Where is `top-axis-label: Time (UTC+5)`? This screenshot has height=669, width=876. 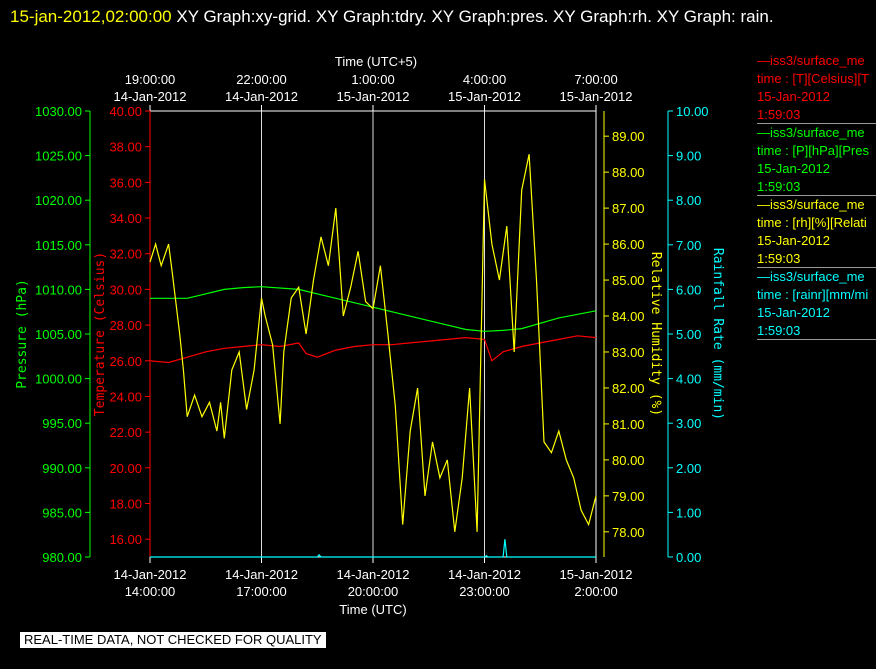
top-axis-label: Time (UTC+5) is located at coordinates (376, 61).